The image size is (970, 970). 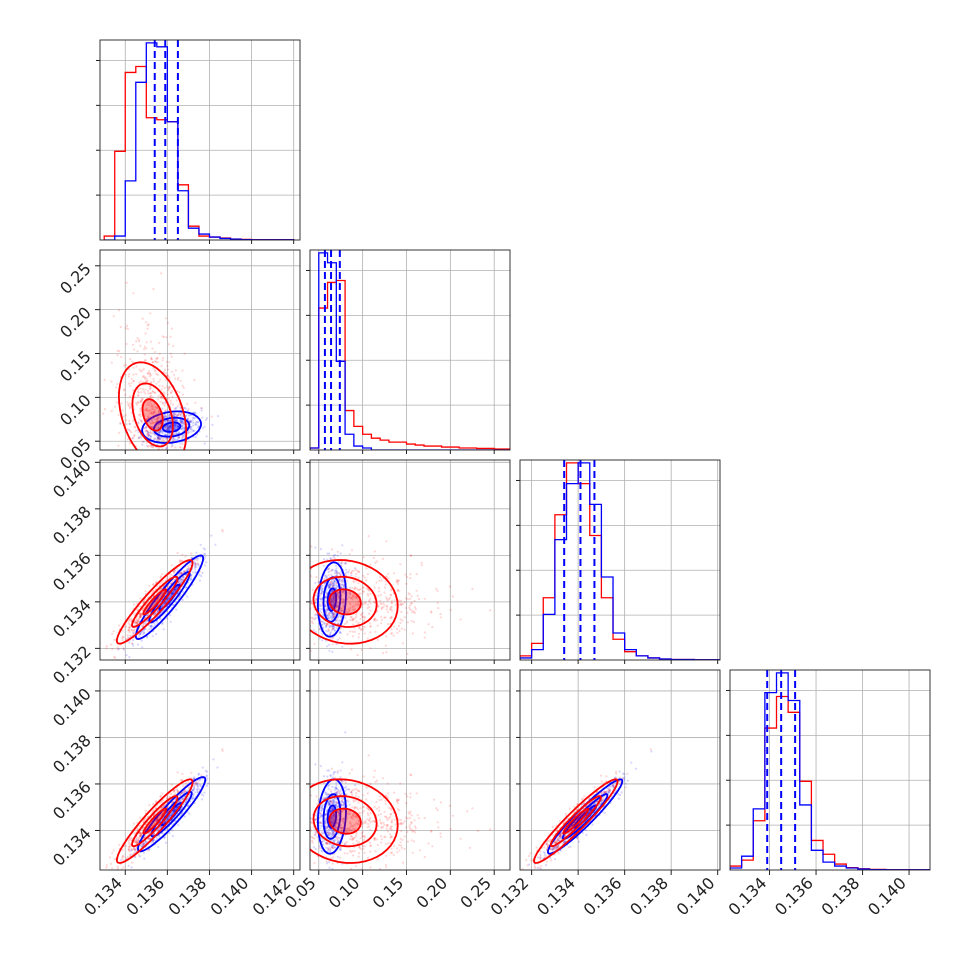 I want to click on y-tick-label-3-3: 0.140, so click(x=72, y=707).